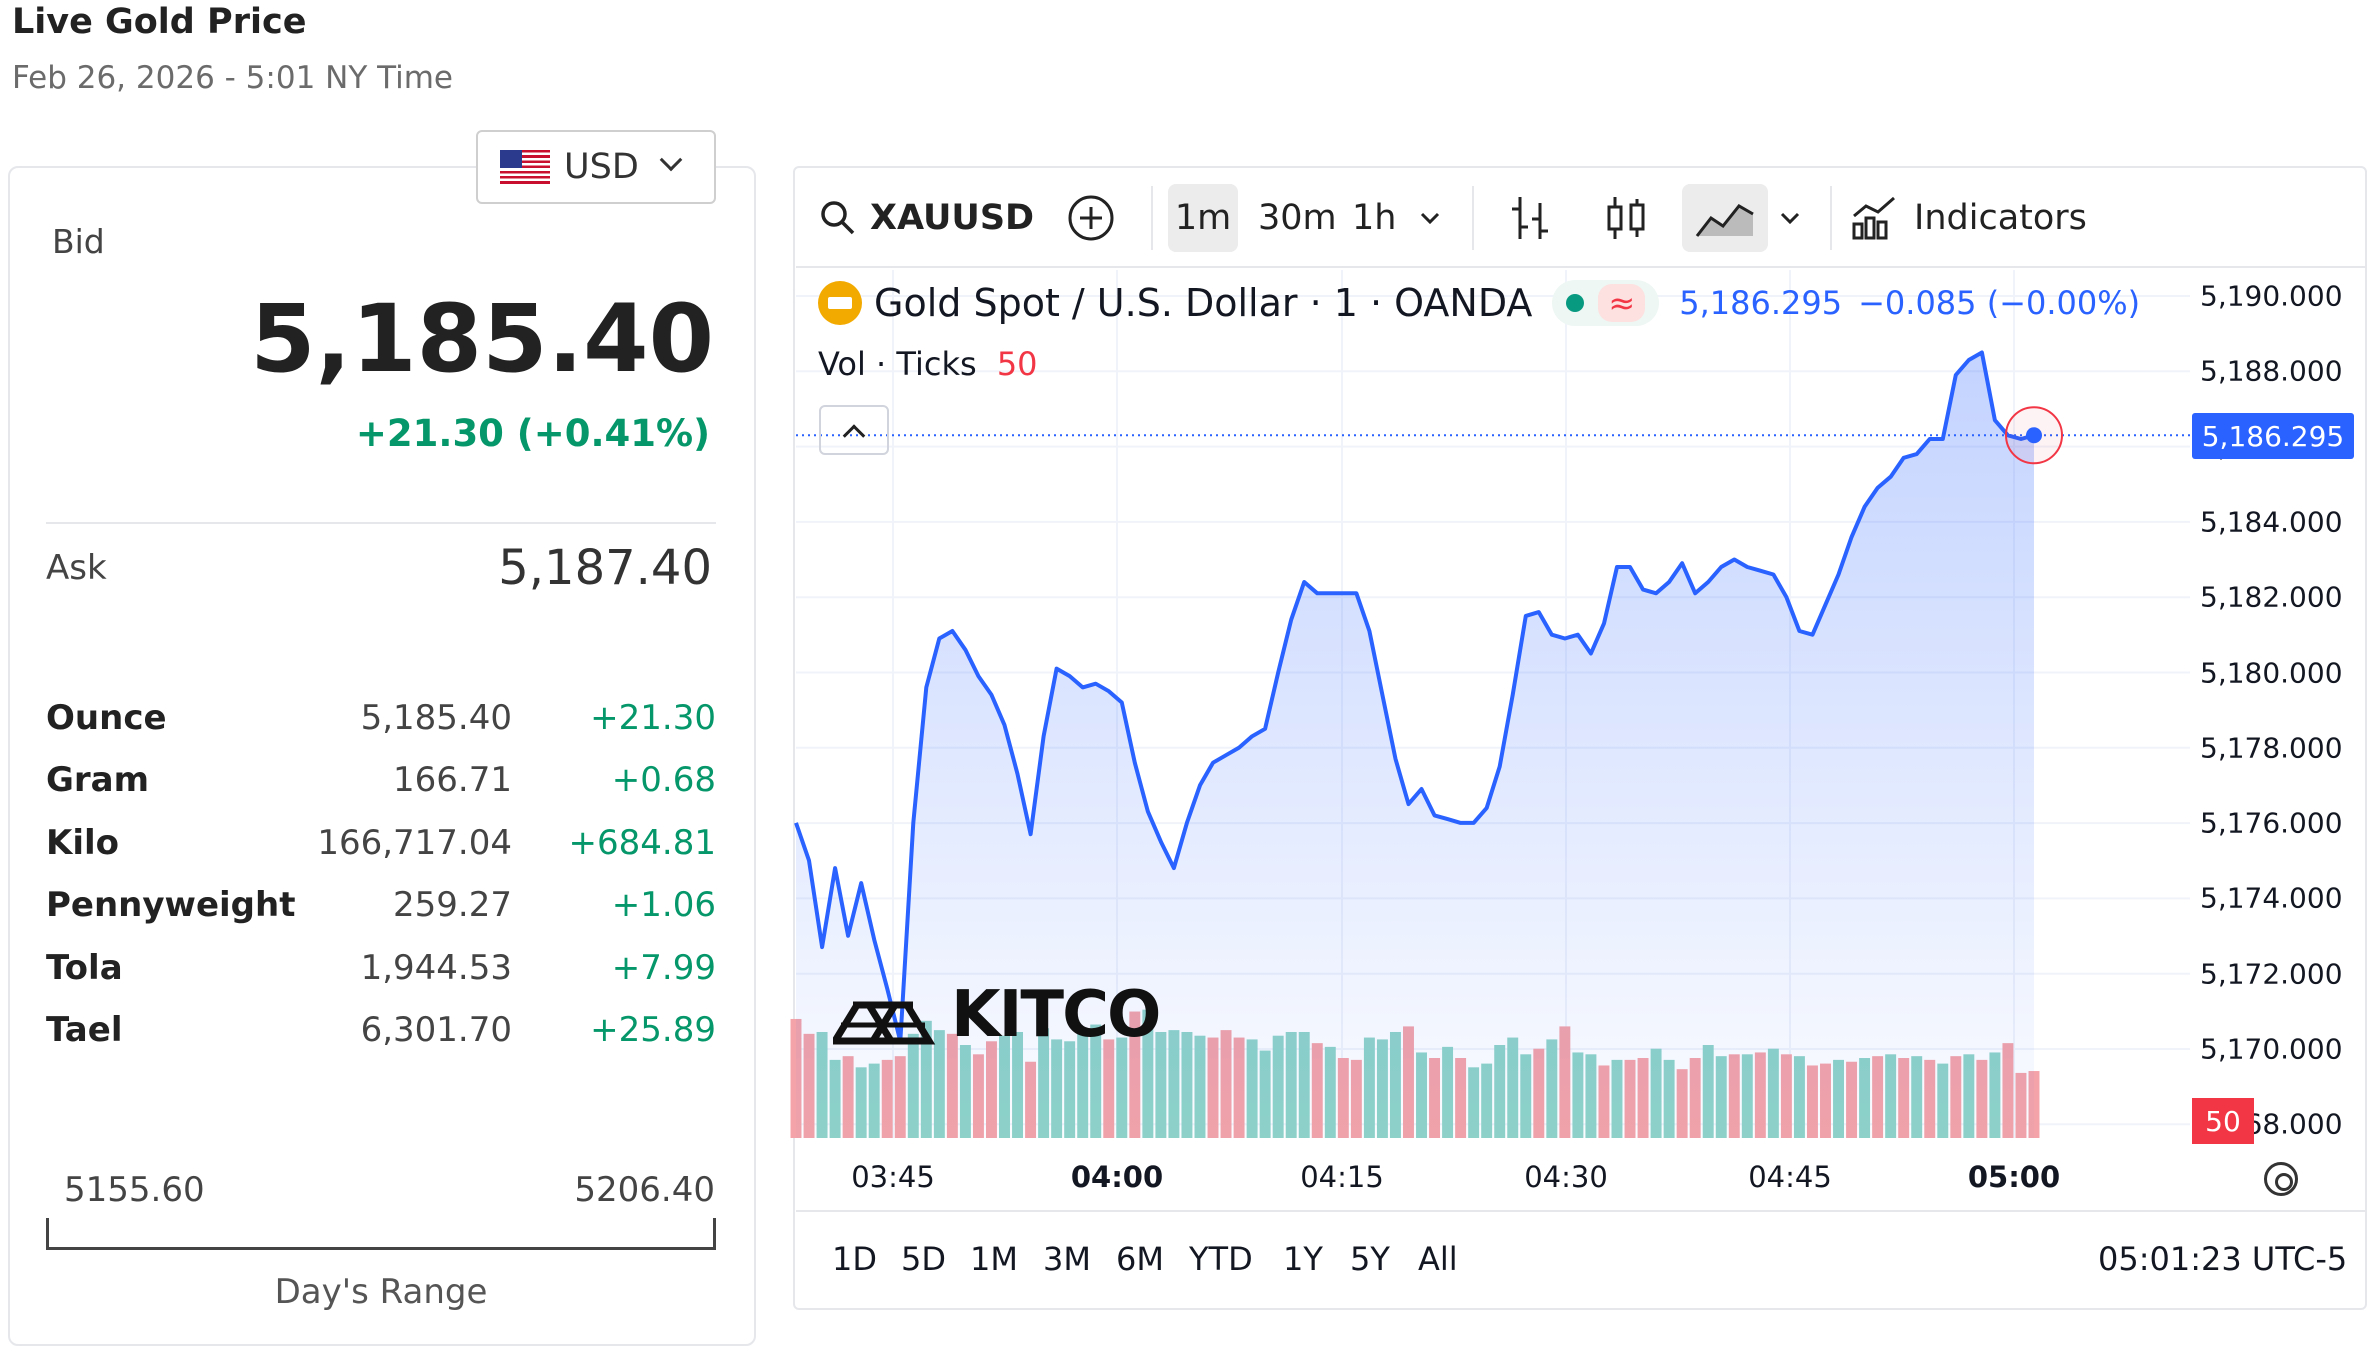 The width and height of the screenshot is (2375, 1346). I want to click on symbol-label: XAUUSD, so click(952, 218).